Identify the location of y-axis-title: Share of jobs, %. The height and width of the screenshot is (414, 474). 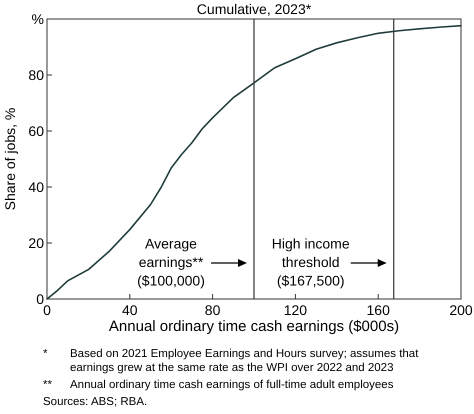
(10, 159).